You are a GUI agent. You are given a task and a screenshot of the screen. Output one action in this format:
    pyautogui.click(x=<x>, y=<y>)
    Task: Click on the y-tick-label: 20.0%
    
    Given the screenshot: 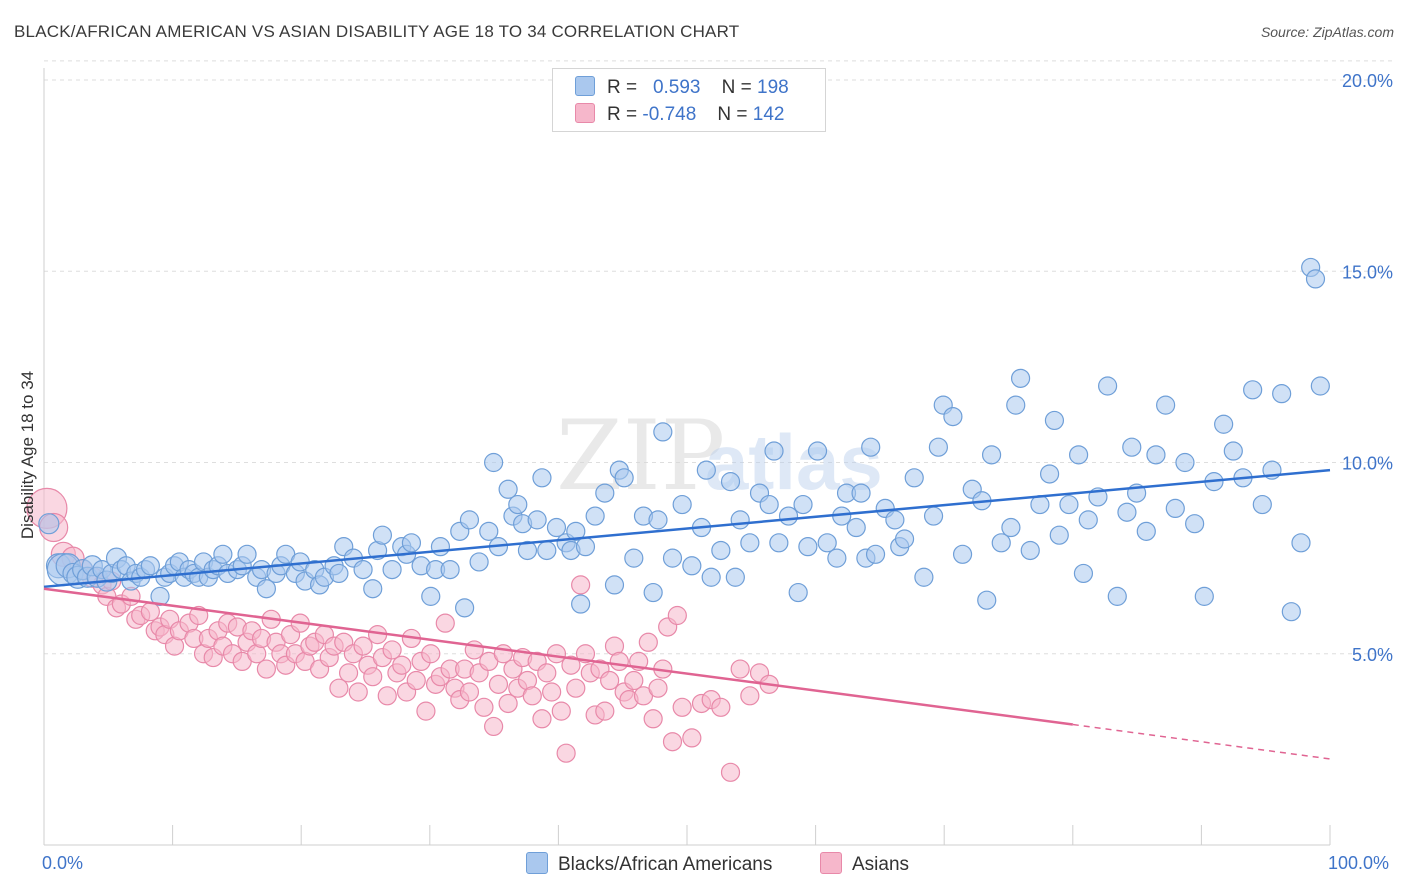 What is the action you would take?
    pyautogui.click(x=1367, y=81)
    